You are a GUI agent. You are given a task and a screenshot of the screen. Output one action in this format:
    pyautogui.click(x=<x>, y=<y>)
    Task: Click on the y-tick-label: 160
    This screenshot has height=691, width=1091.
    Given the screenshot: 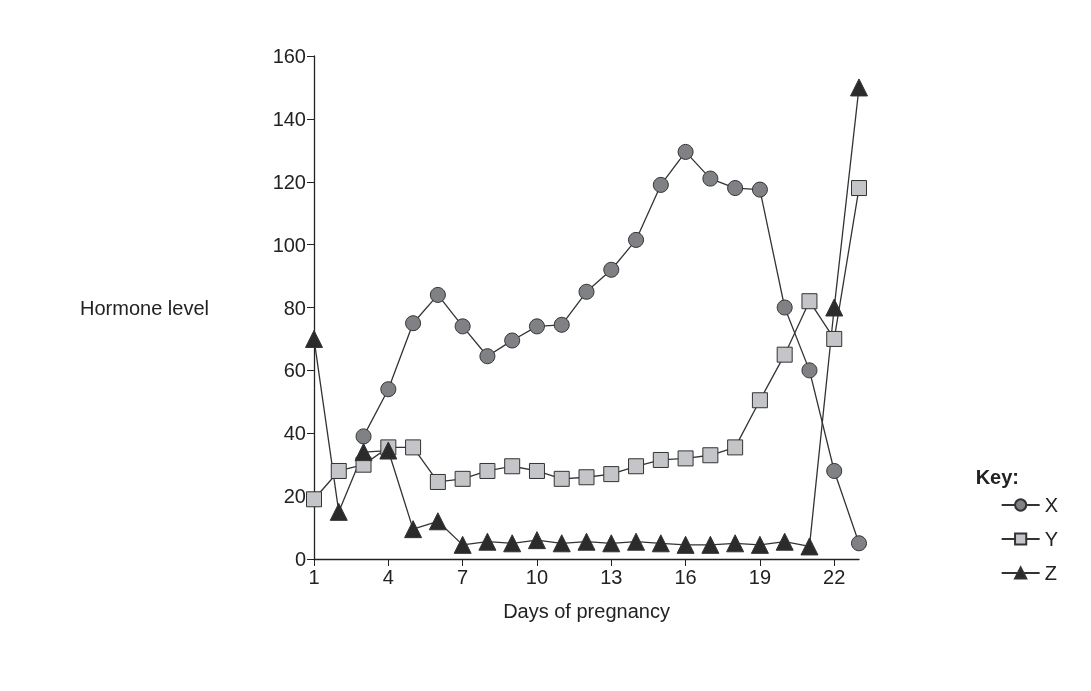 What is the action you would take?
    pyautogui.click(x=289, y=56)
    